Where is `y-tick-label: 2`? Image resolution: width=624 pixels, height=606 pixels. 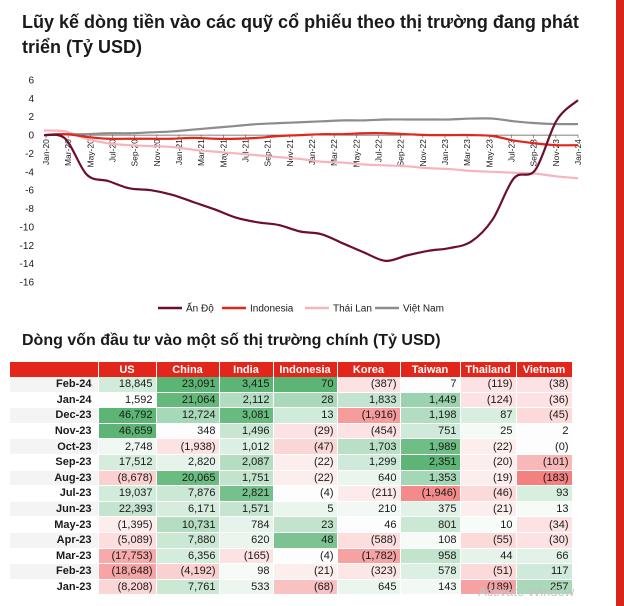 y-tick-label: 2 is located at coordinates (31, 117).